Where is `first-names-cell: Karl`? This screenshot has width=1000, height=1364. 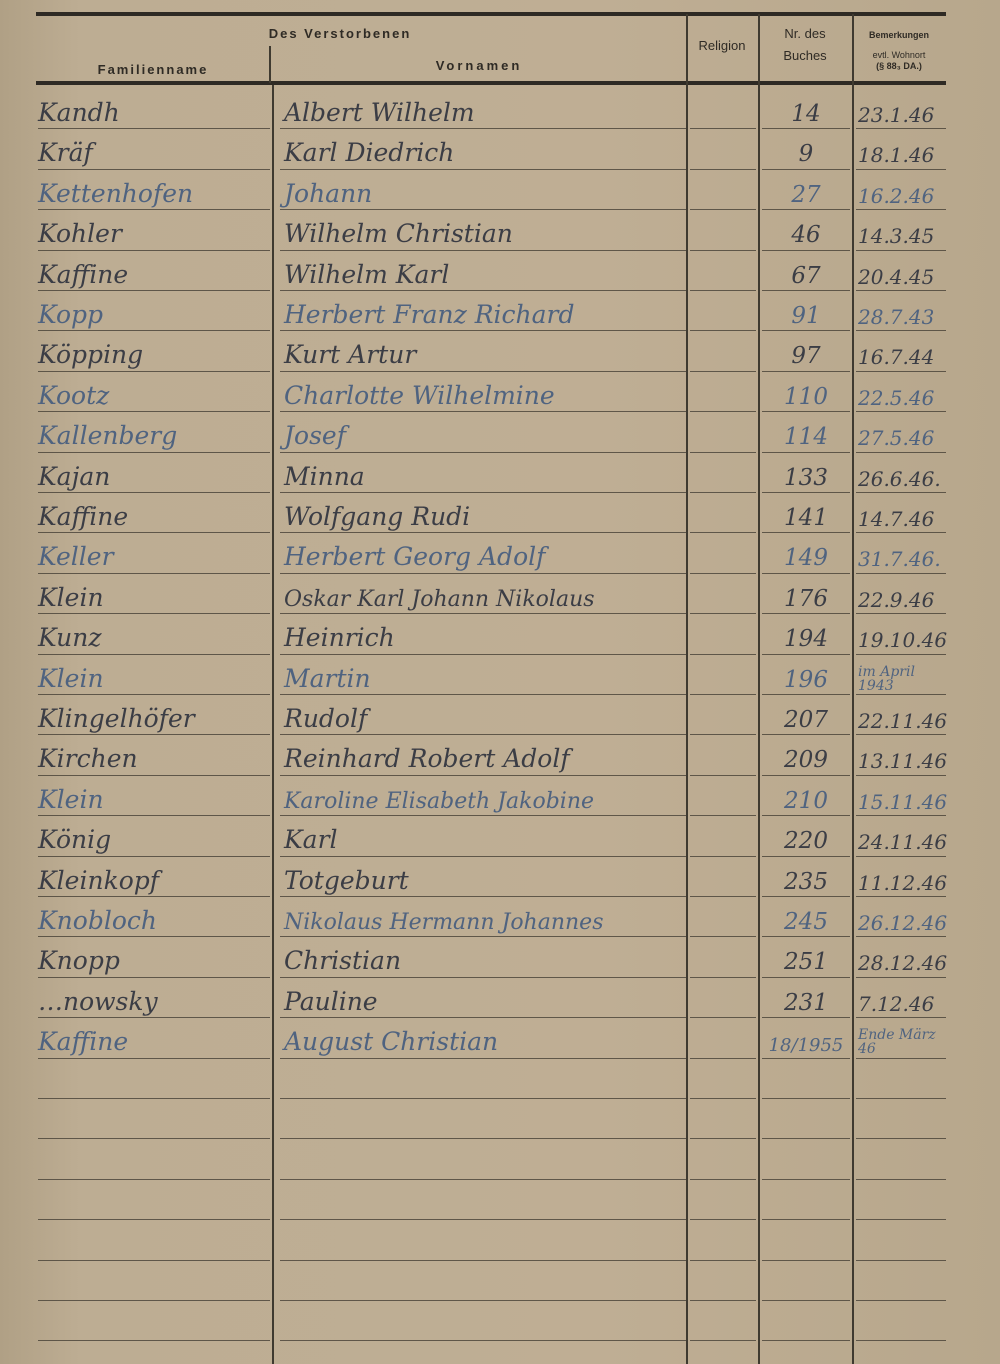
first-names-cell: Karl is located at coordinates (311, 840).